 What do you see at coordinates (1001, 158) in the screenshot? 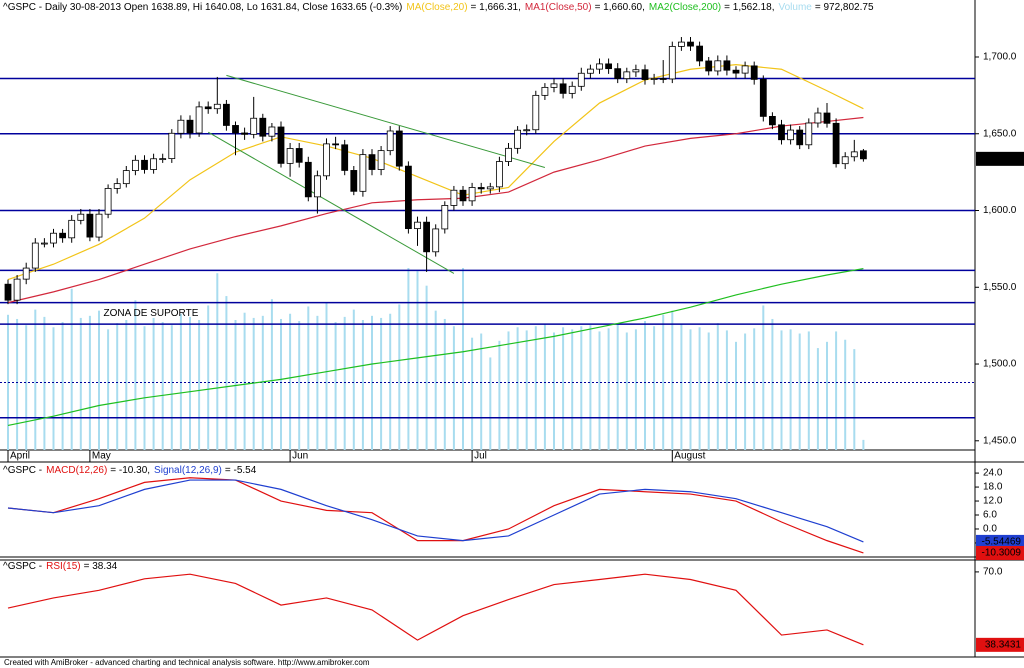
I see `value-box-label: 1,633.65` at bounding box center [1001, 158].